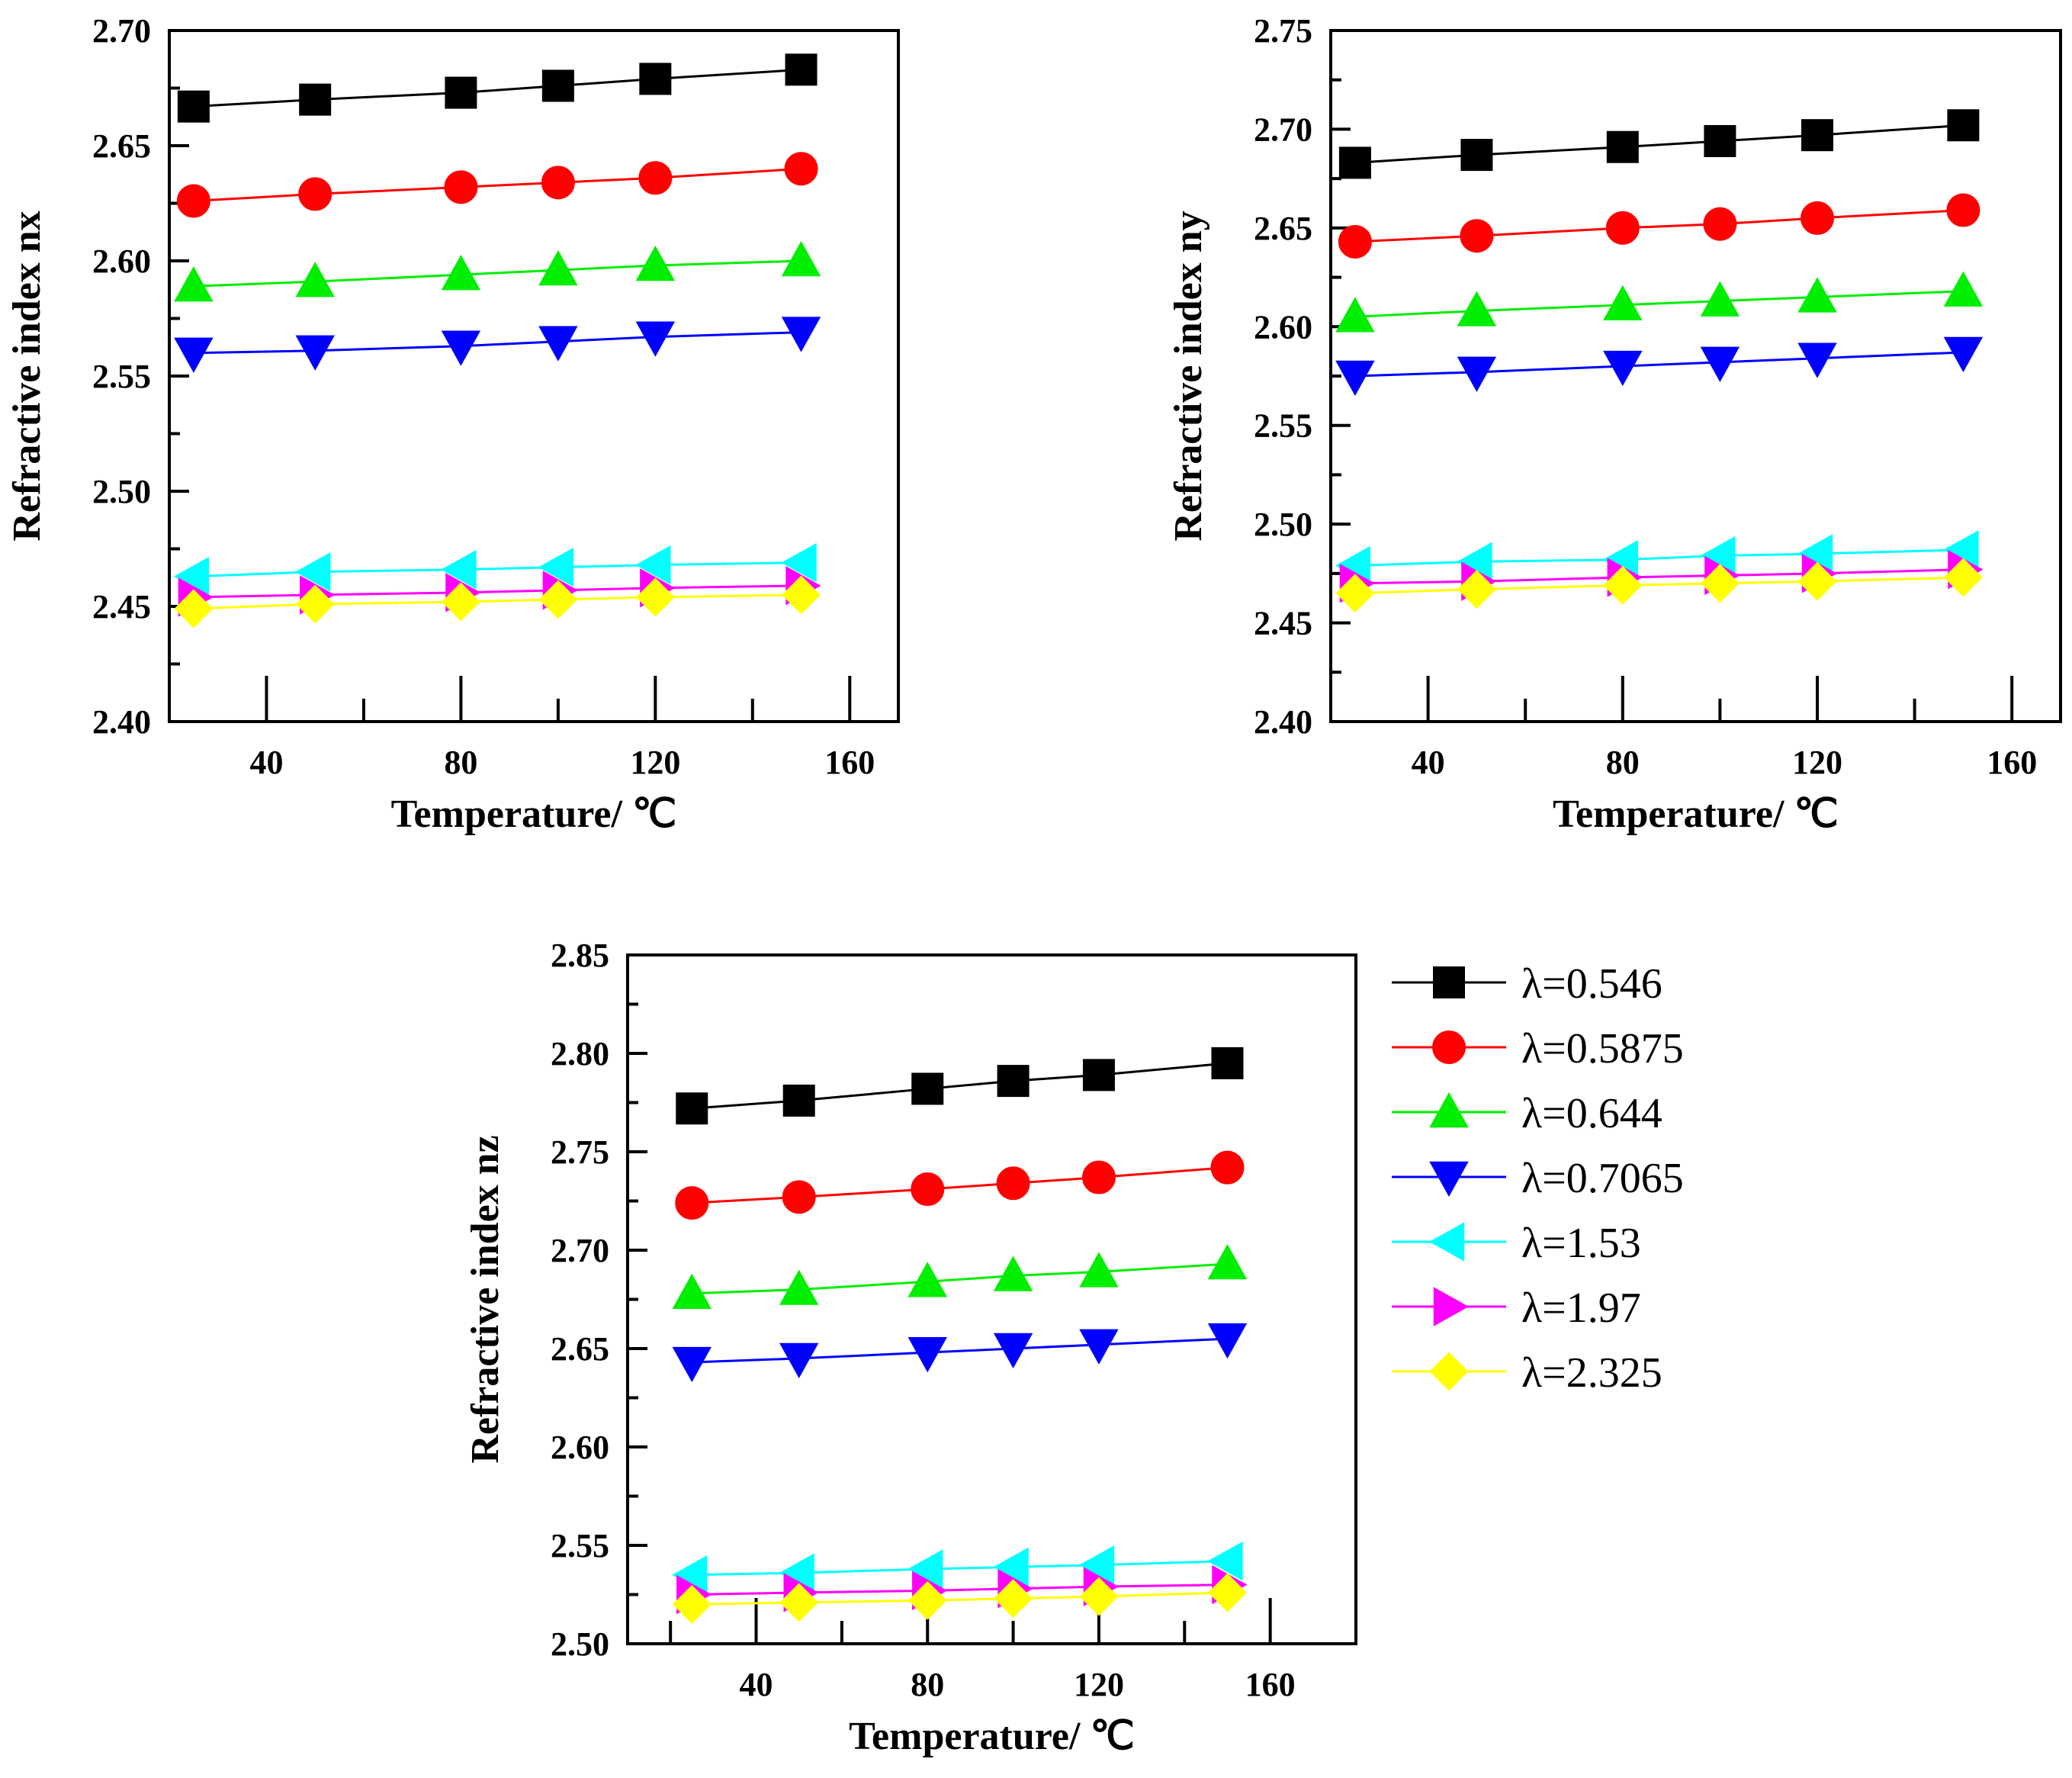 Image resolution: width=2072 pixels, height=1778 pixels. I want to click on x-tick-label: 120, so click(1099, 1684).